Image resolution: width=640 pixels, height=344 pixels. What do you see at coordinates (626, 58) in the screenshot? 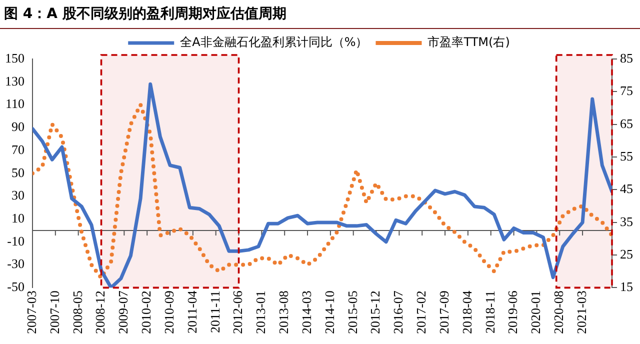
I see `y2-tick-label: 85` at bounding box center [626, 58].